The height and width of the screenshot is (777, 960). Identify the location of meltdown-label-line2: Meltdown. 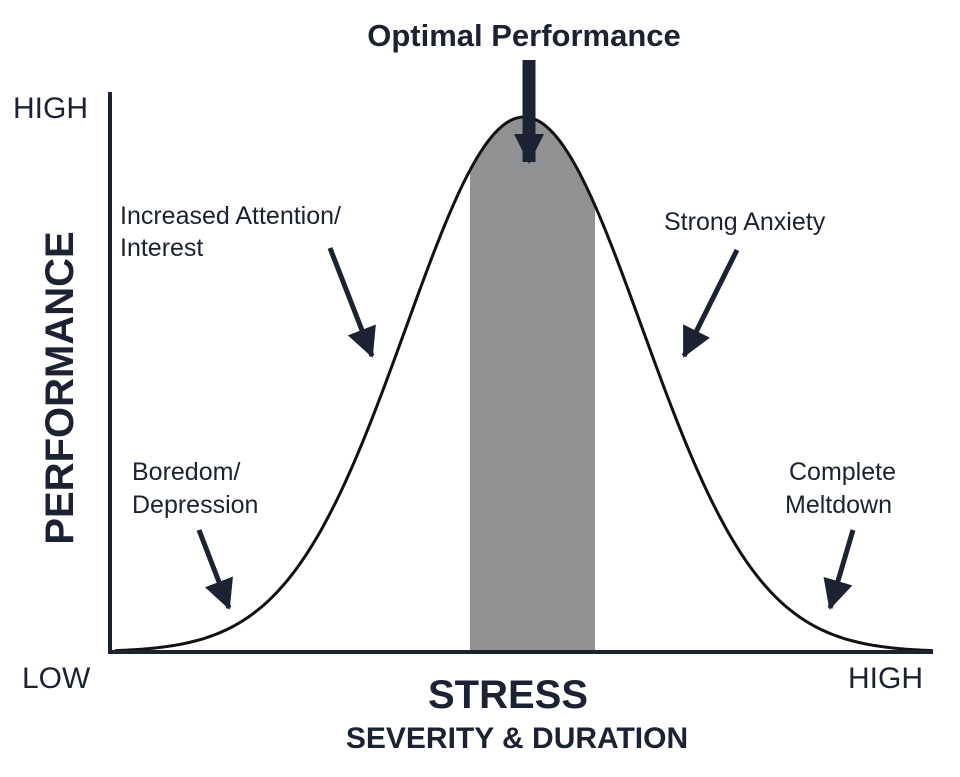
(838, 505).